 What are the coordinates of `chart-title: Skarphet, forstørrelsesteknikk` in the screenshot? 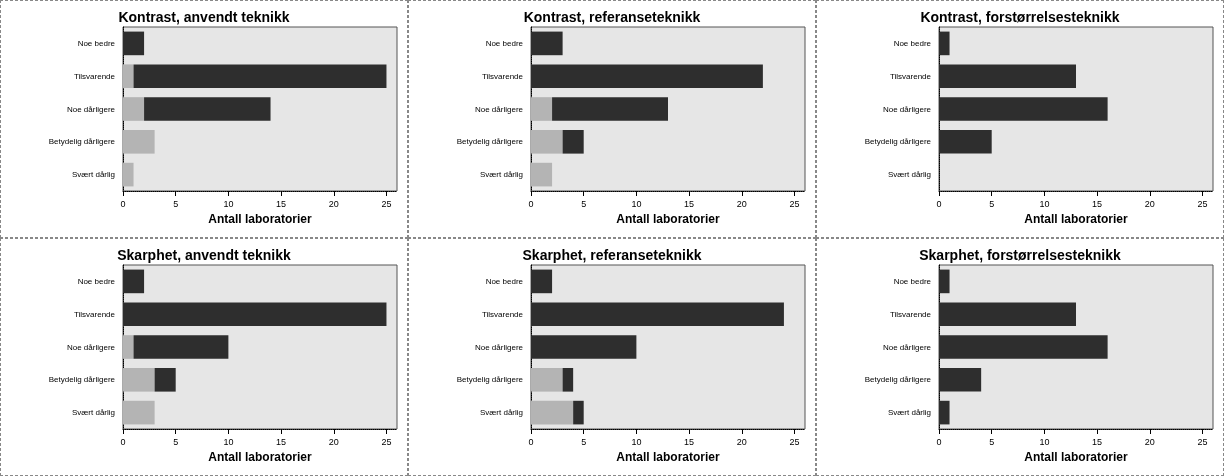 It's located at (1020, 255).